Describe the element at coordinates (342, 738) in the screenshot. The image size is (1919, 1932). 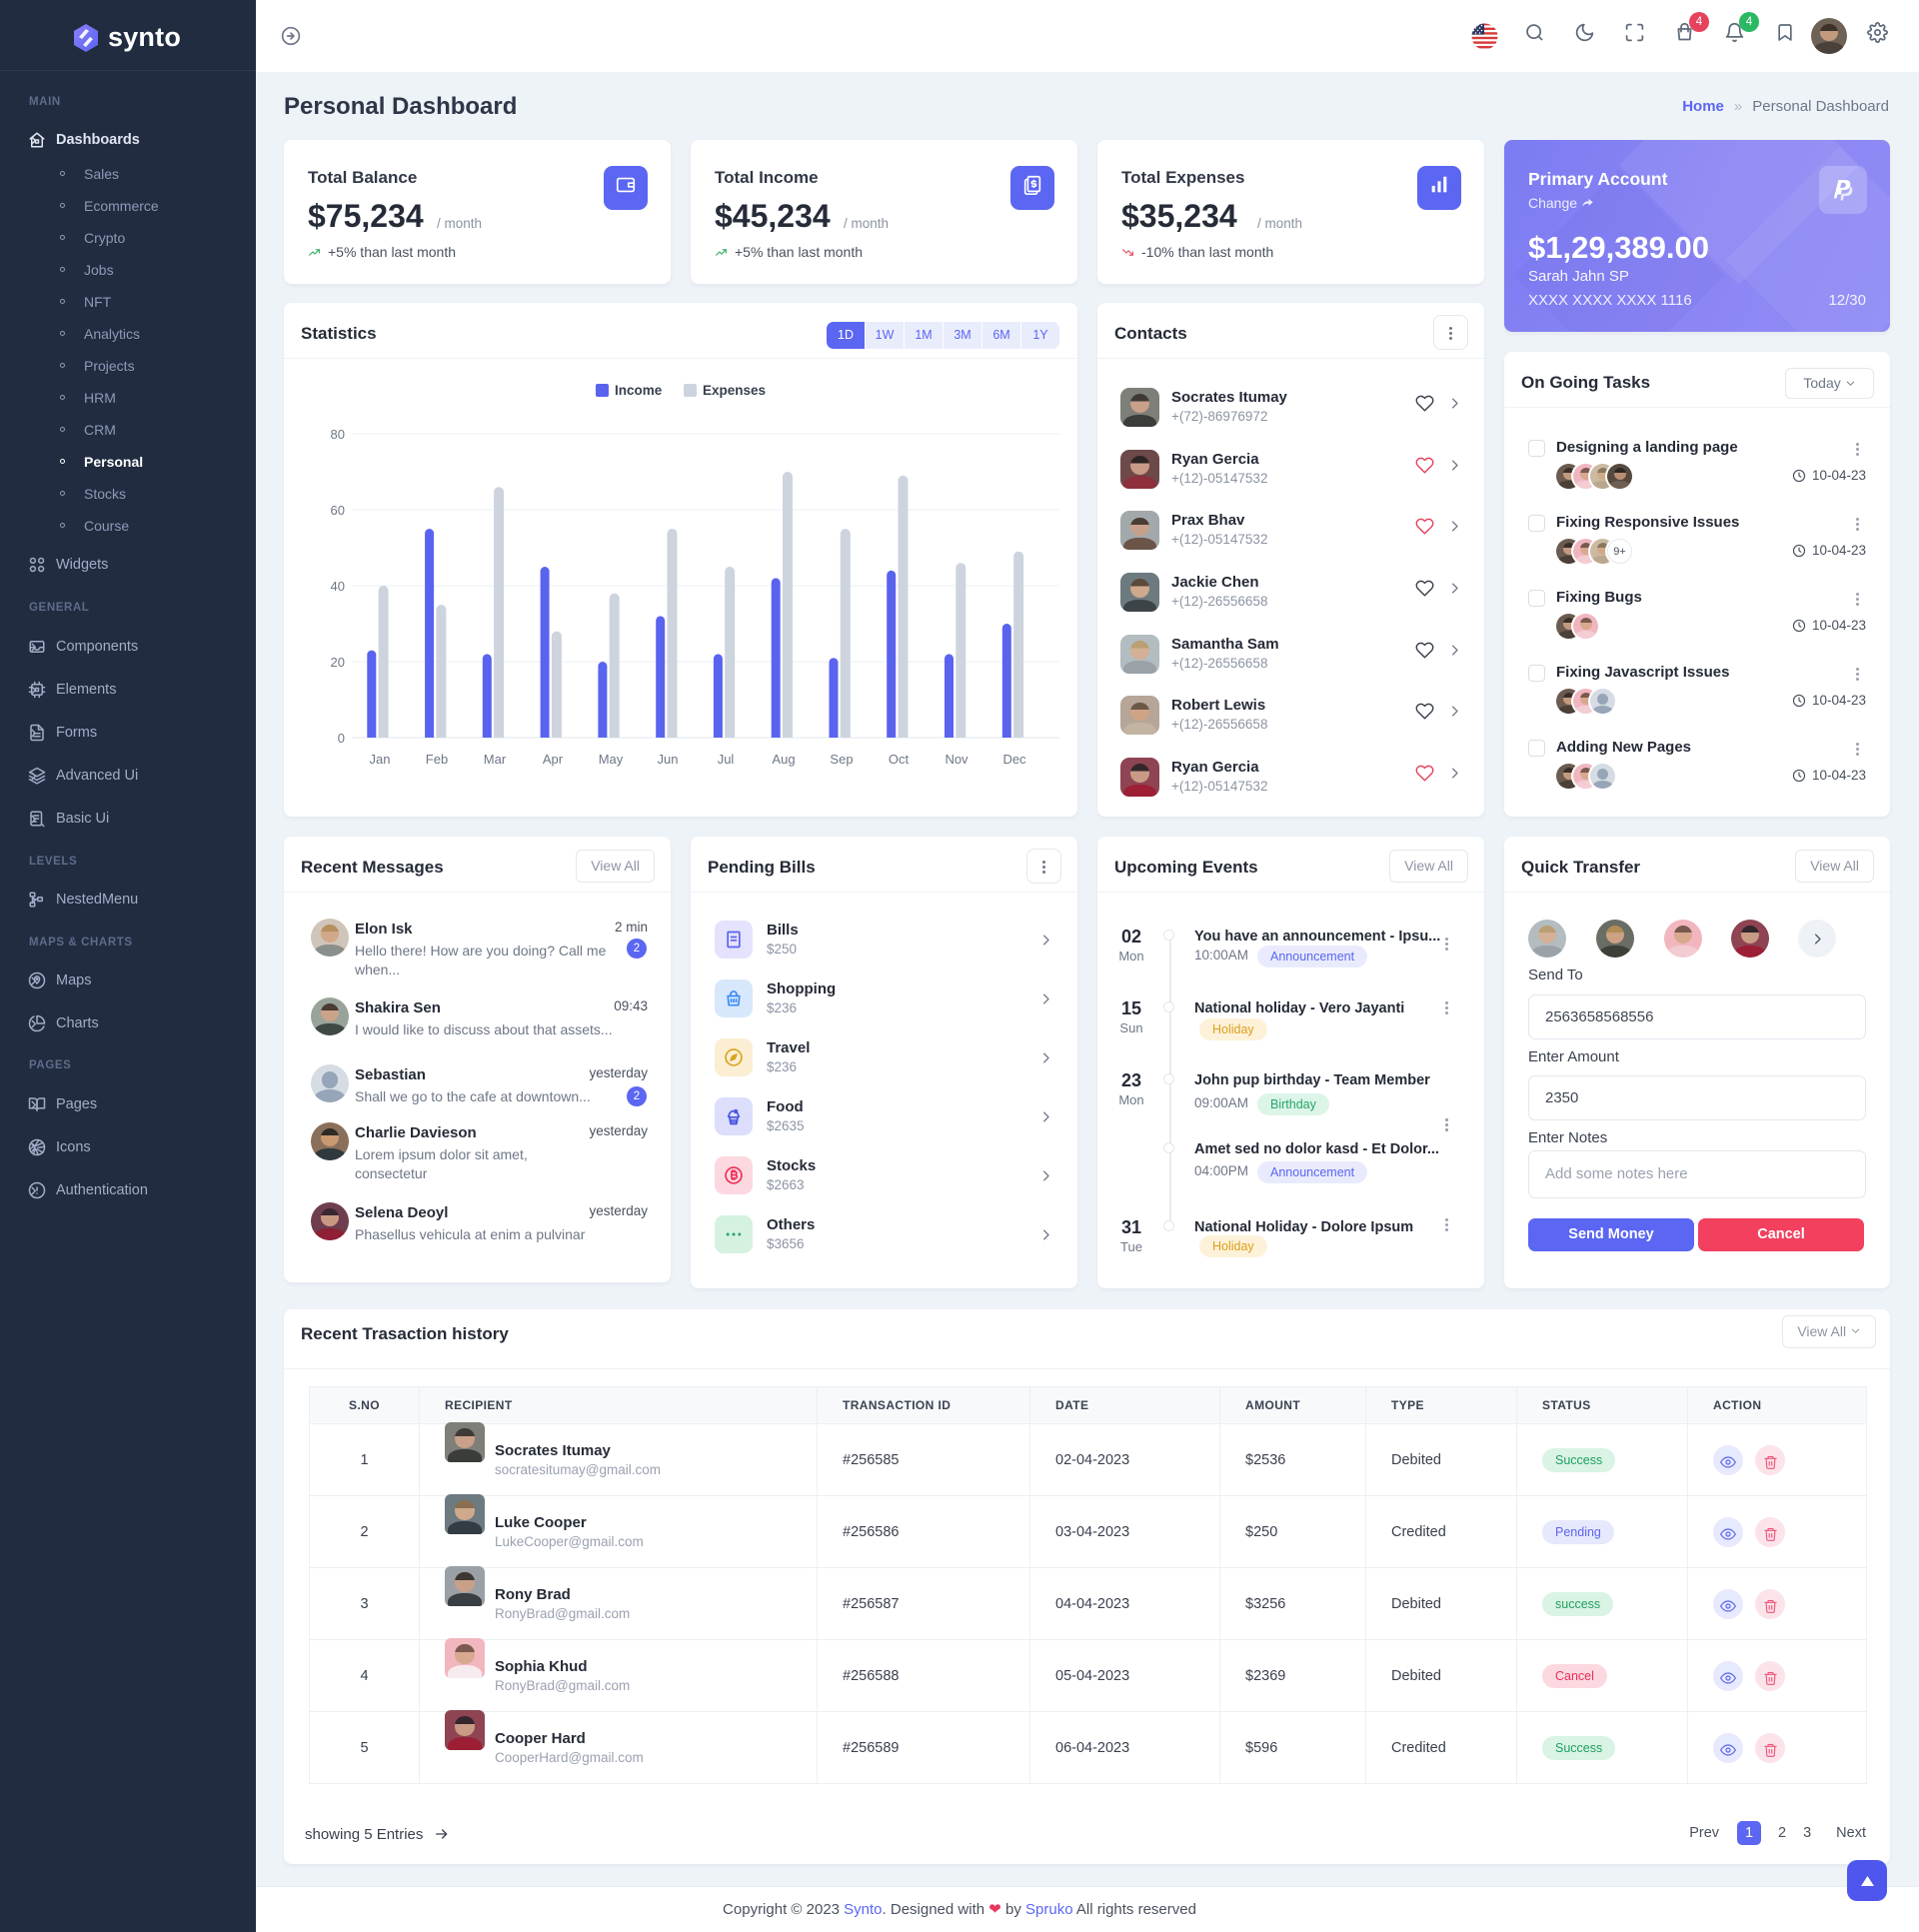
I see `svg-text: 0` at that location.